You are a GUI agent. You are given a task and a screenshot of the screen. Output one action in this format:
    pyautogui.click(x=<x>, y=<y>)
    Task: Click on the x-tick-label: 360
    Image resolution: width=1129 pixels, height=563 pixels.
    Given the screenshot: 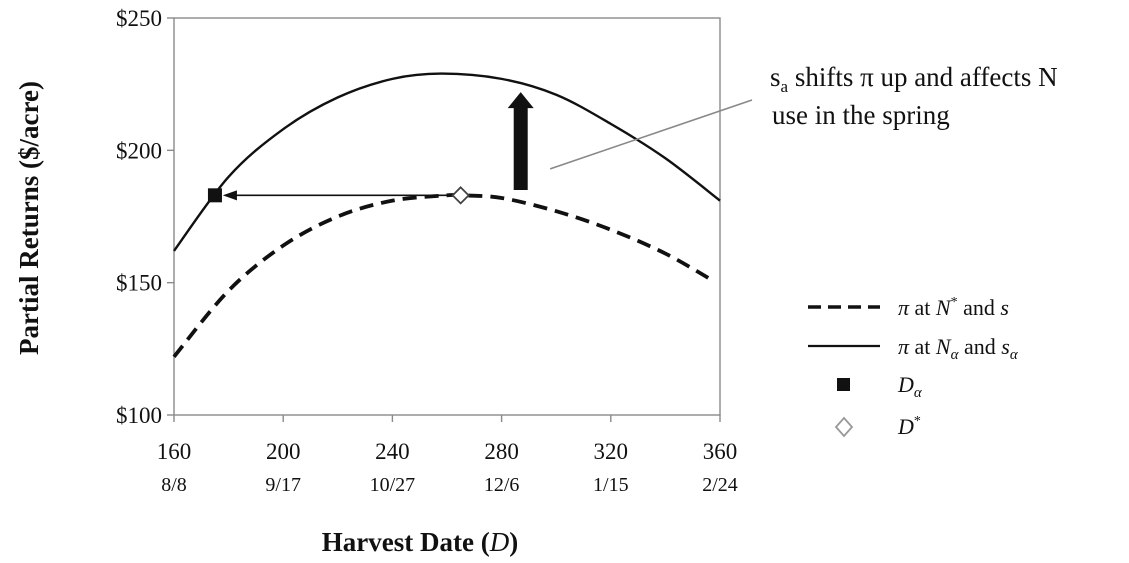 What is the action you would take?
    pyautogui.click(x=720, y=451)
    